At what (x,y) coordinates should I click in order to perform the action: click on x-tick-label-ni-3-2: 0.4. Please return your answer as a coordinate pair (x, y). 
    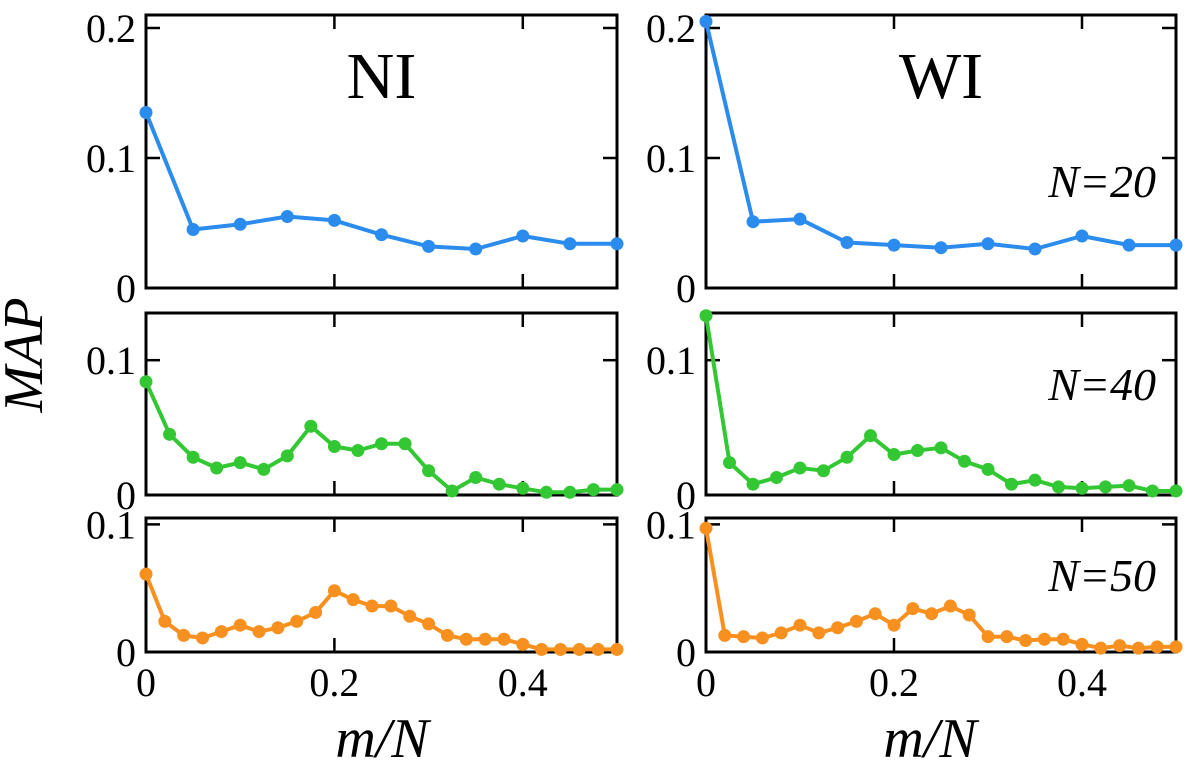
    Looking at the image, I should click on (523, 682).